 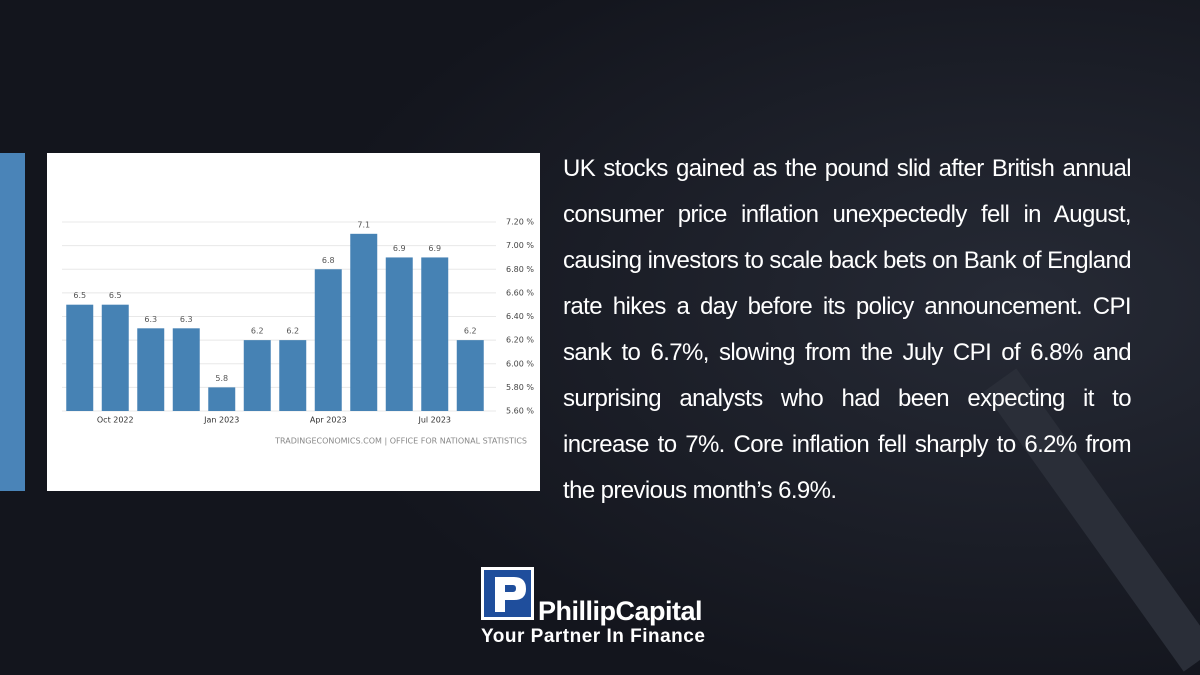 What do you see at coordinates (363, 224) in the screenshot?
I see `value-label: 7.1` at bounding box center [363, 224].